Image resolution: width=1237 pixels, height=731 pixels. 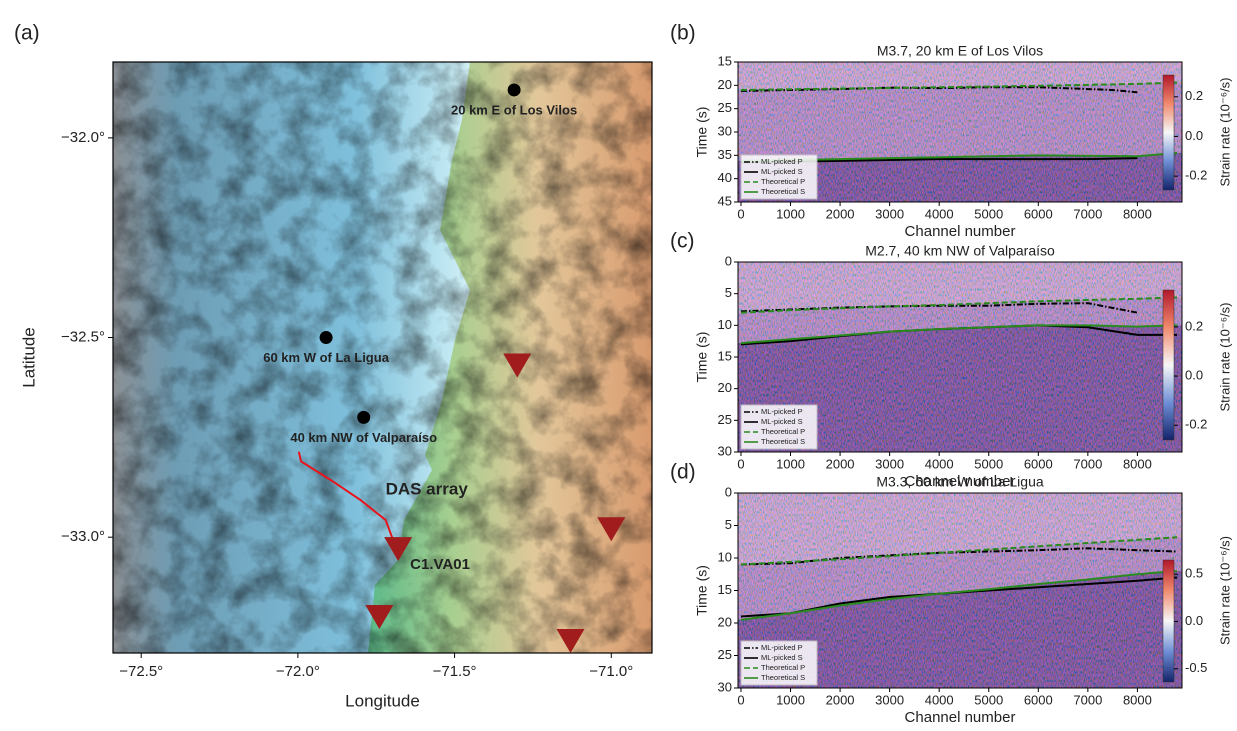 I want to click on y-tick-label: 40, so click(x=725, y=177).